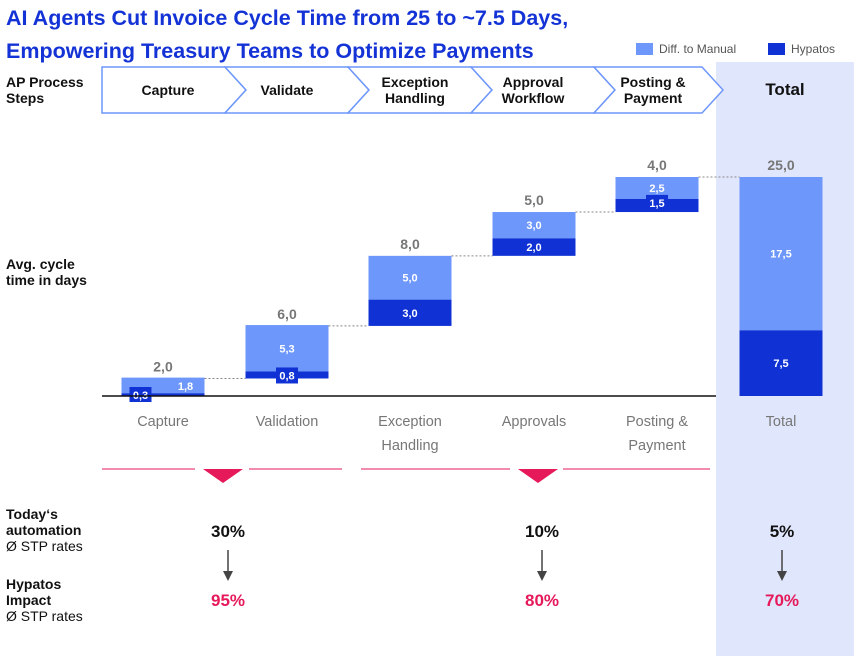  What do you see at coordinates (657, 434) in the screenshot?
I see `x-label-posting: Posting & Payment` at bounding box center [657, 434].